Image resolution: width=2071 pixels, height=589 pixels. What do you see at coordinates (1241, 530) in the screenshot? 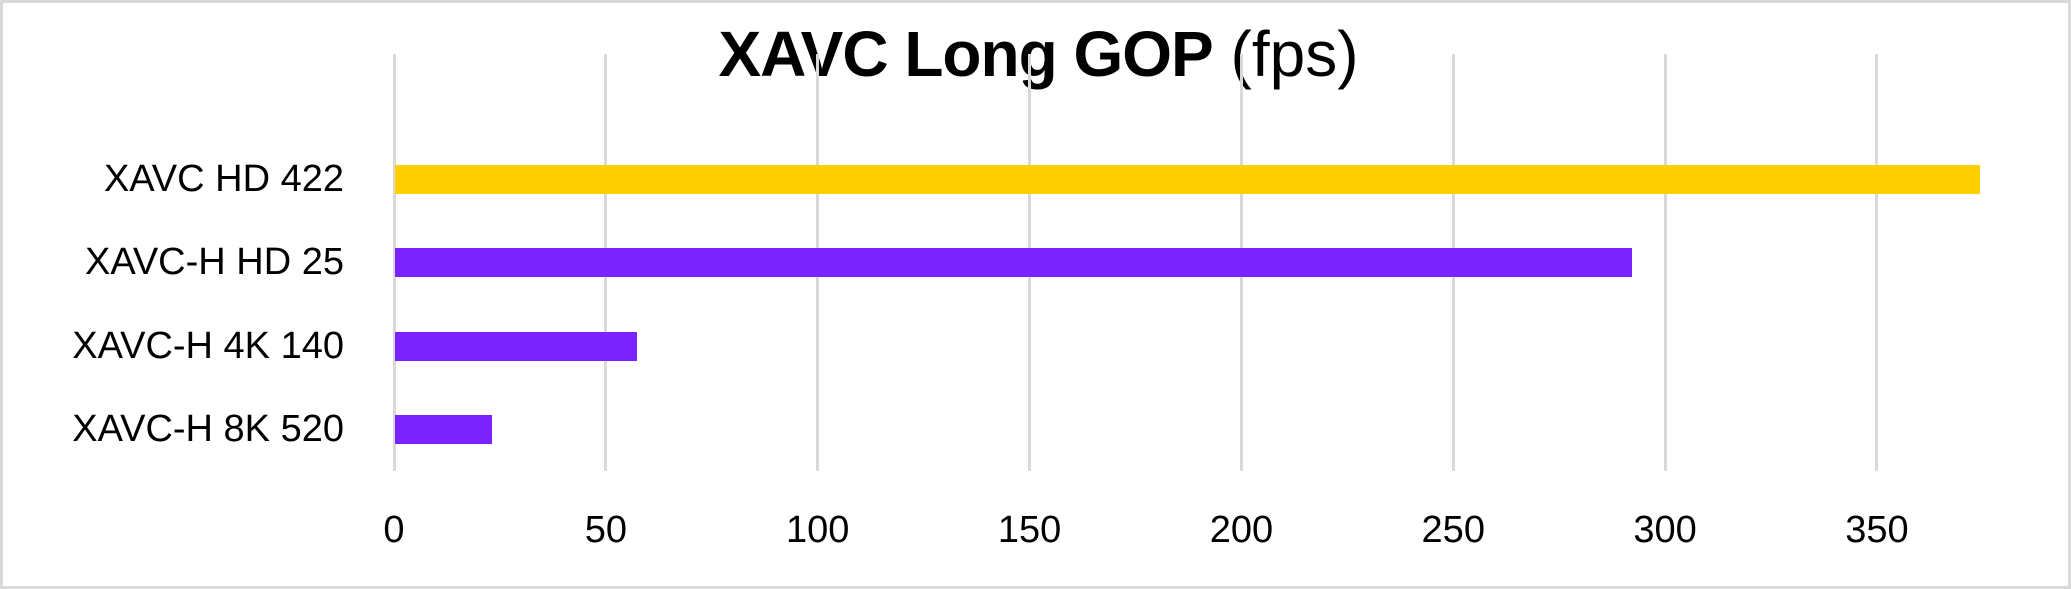
I see `x-tick-label: 200` at bounding box center [1241, 530].